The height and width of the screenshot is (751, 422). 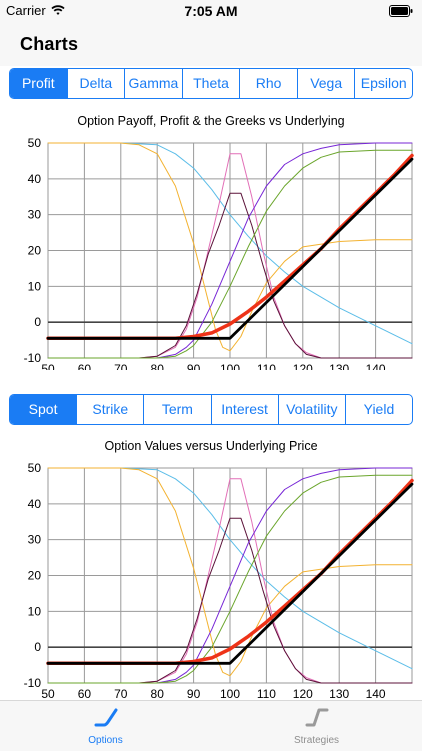 What do you see at coordinates (105, 717) in the screenshot?
I see `options-curve-icon` at bounding box center [105, 717].